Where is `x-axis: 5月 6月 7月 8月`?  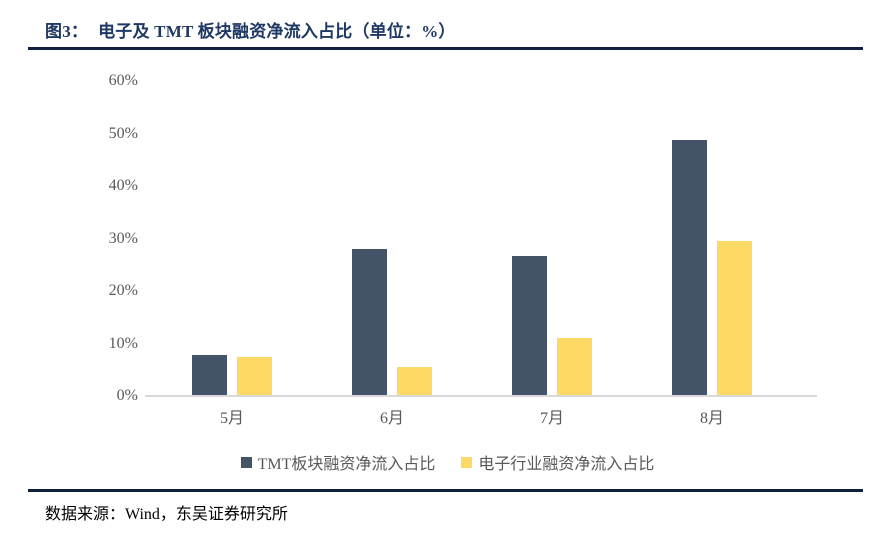
x-axis: 5月 6月 7月 8月 is located at coordinates (472, 416).